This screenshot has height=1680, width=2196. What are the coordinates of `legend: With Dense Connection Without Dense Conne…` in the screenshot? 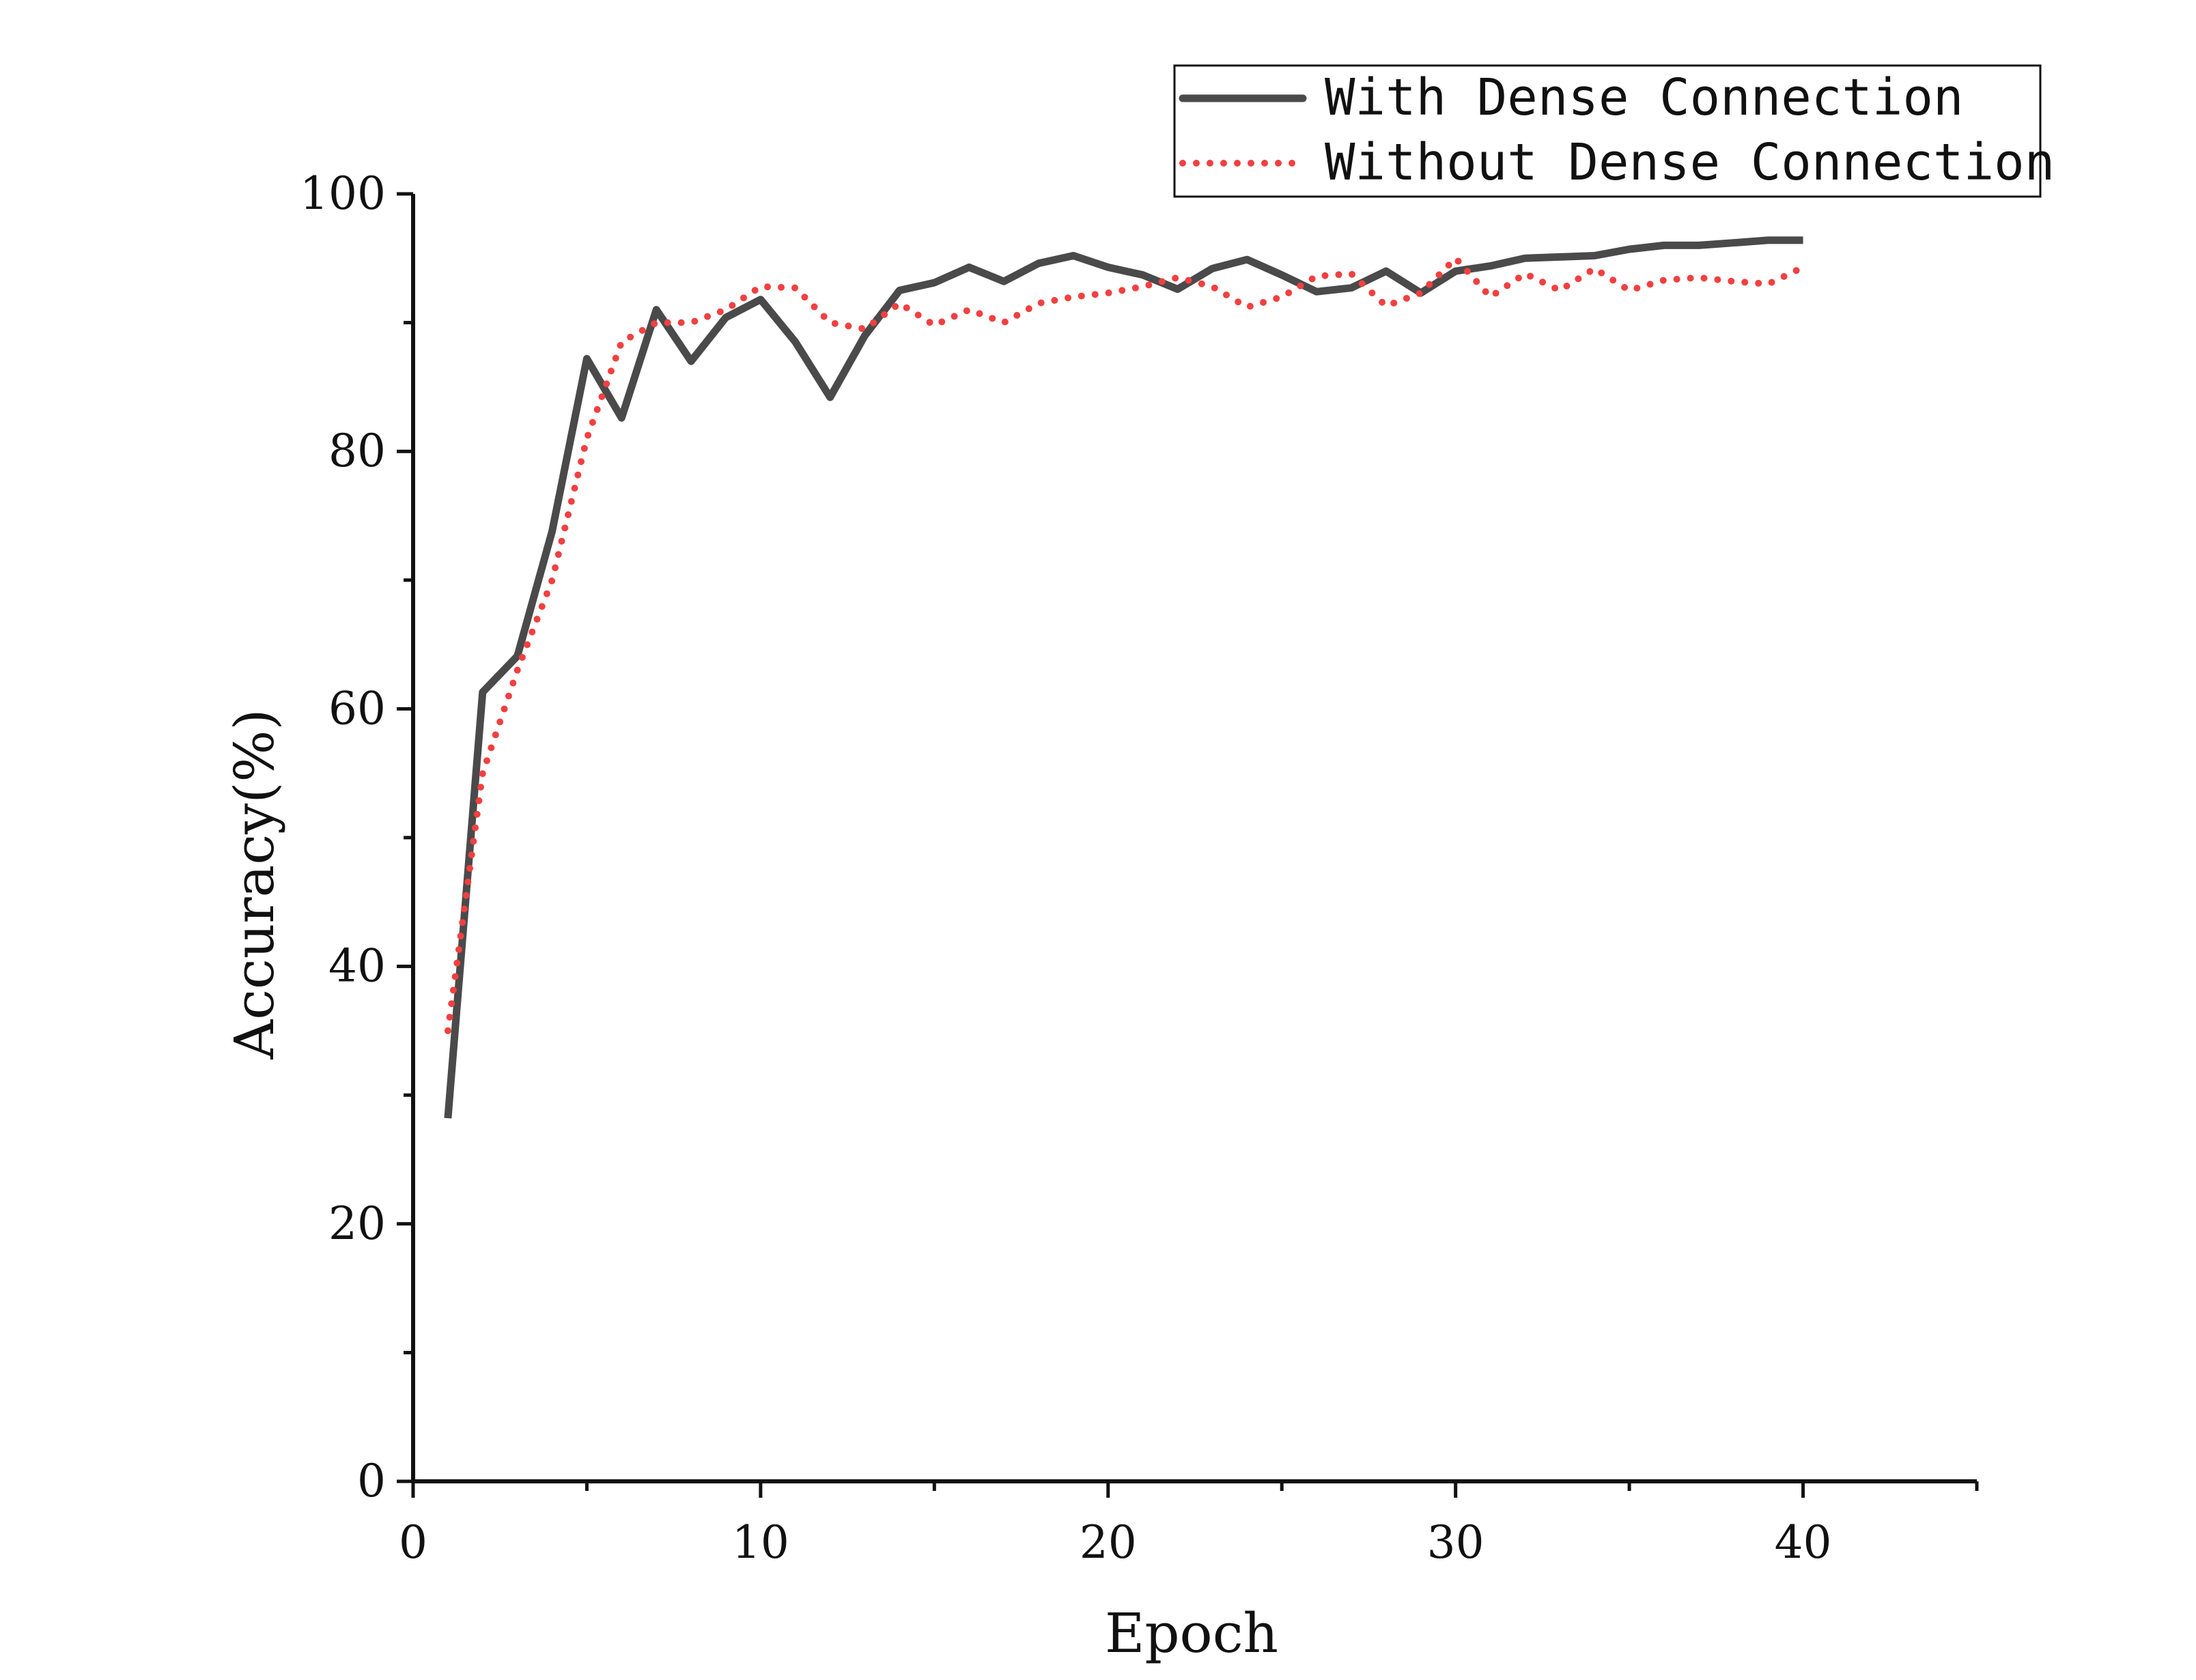 It's located at (1614, 131).